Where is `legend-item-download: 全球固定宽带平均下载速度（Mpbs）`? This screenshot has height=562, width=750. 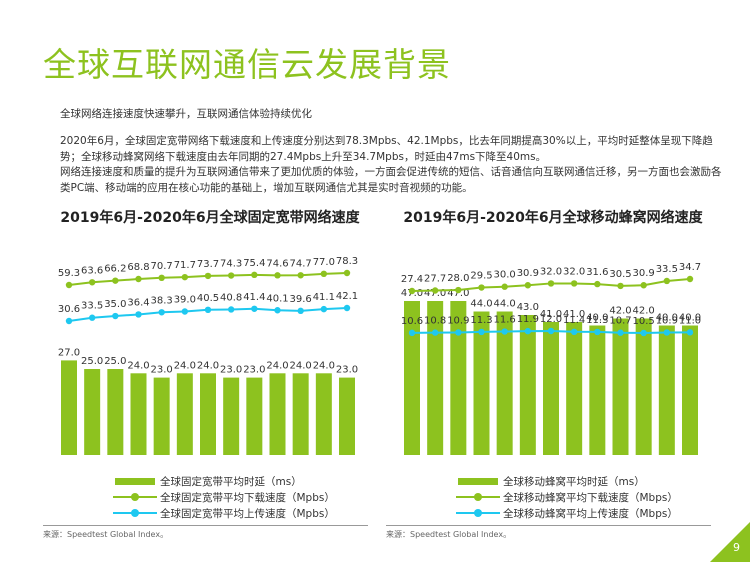
legend-item-download: 全球固定宽带平均下载速度（Mpbs） is located at coordinates (224, 497).